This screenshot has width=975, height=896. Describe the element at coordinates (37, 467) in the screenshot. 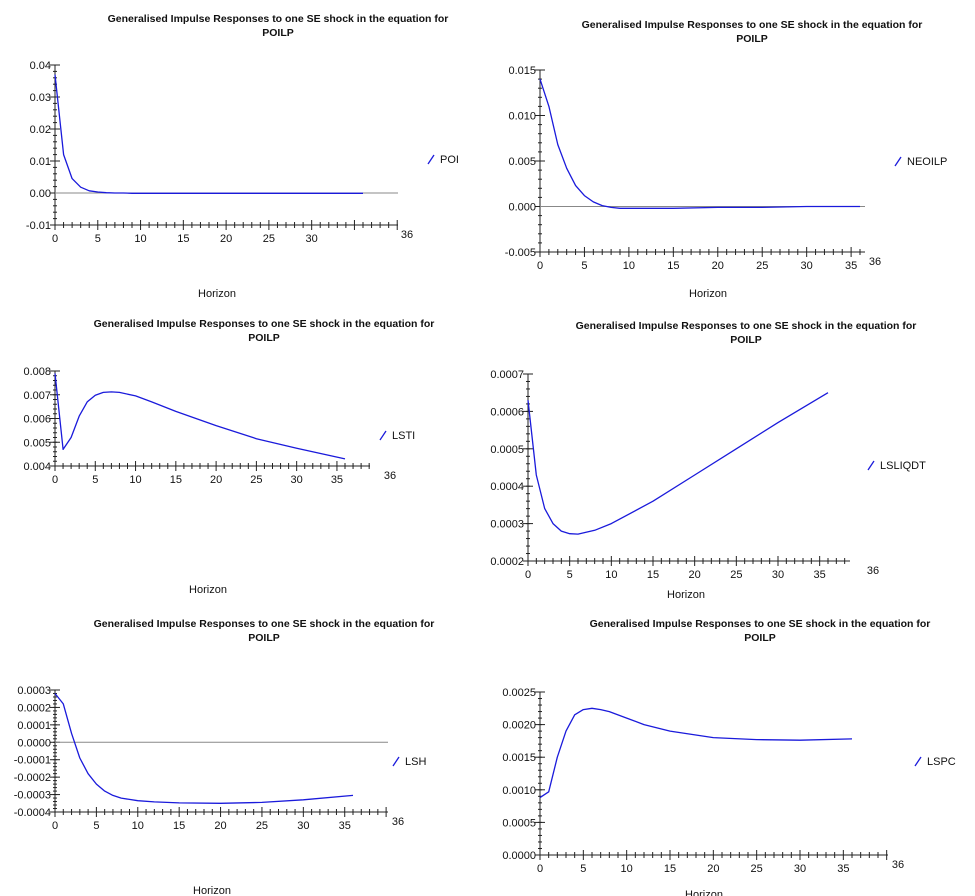

I see `y-tick-label: 0.004` at that location.